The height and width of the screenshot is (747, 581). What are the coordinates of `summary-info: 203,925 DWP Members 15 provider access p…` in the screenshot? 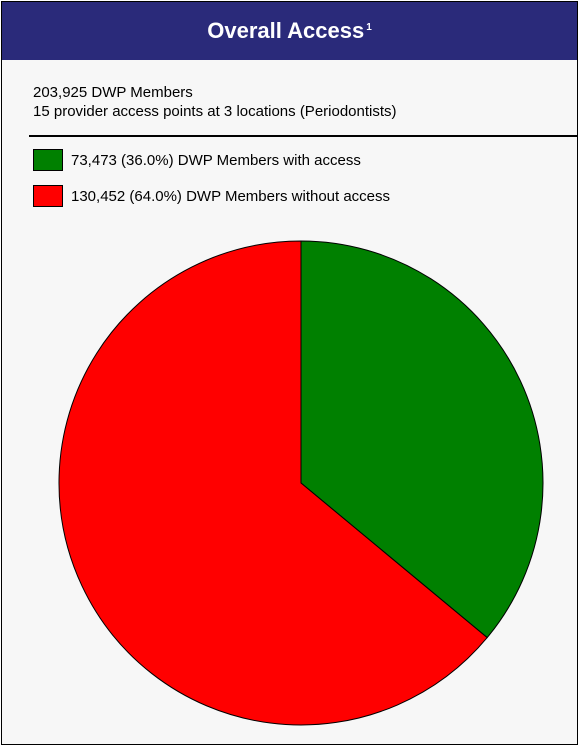 It's located at (215, 102).